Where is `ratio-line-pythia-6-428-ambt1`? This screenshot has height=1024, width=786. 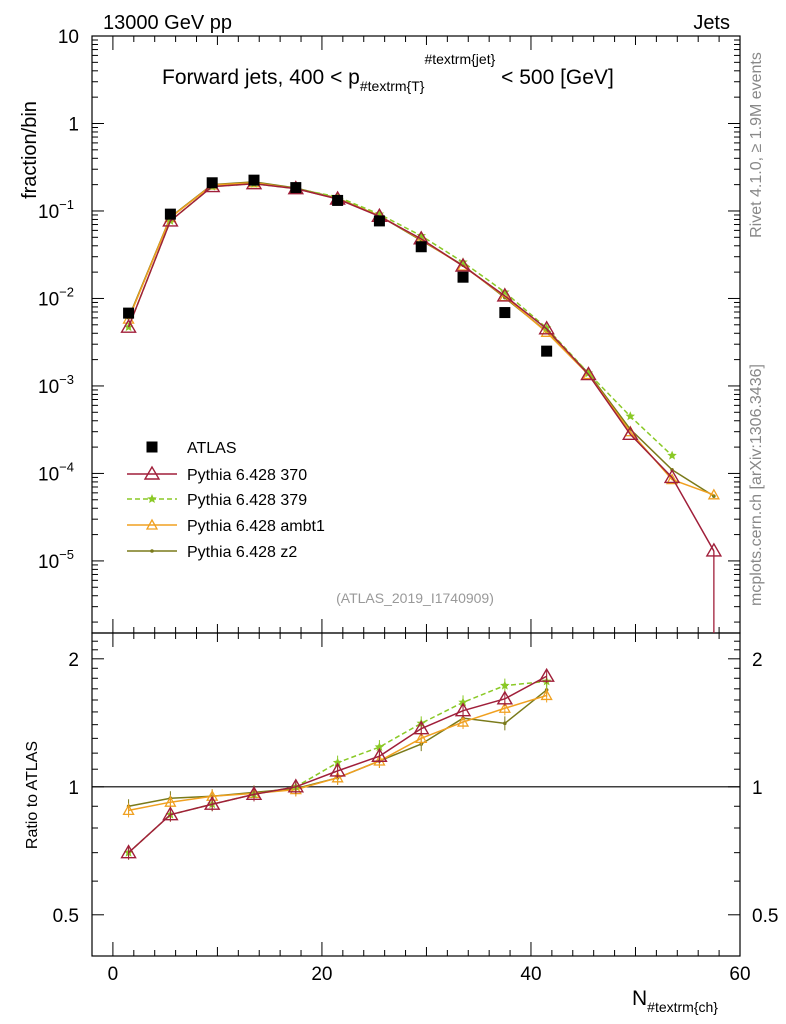 ratio-line-pythia-6-428-ambt1 is located at coordinates (337, 753).